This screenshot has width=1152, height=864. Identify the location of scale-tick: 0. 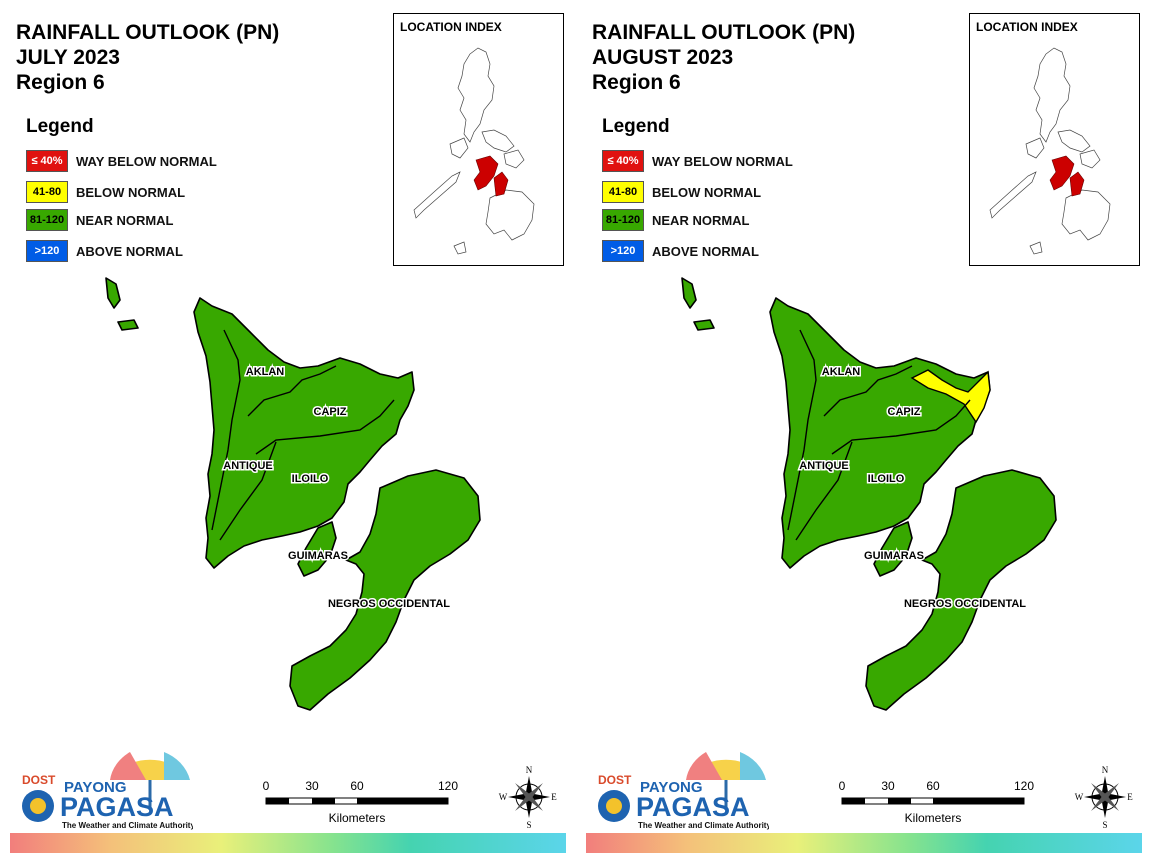
(842, 786).